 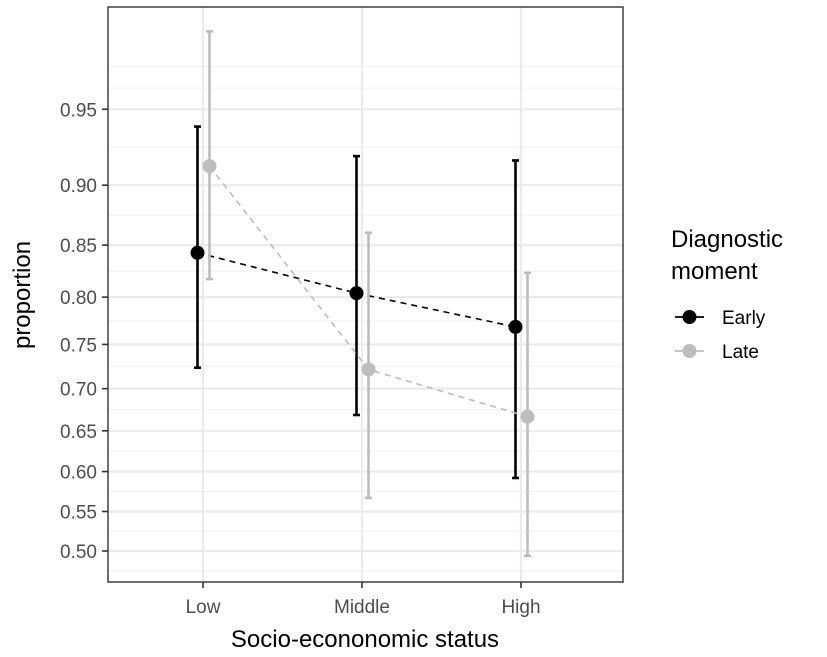 I want to click on y-tick-label: 0.55, so click(x=78, y=512).